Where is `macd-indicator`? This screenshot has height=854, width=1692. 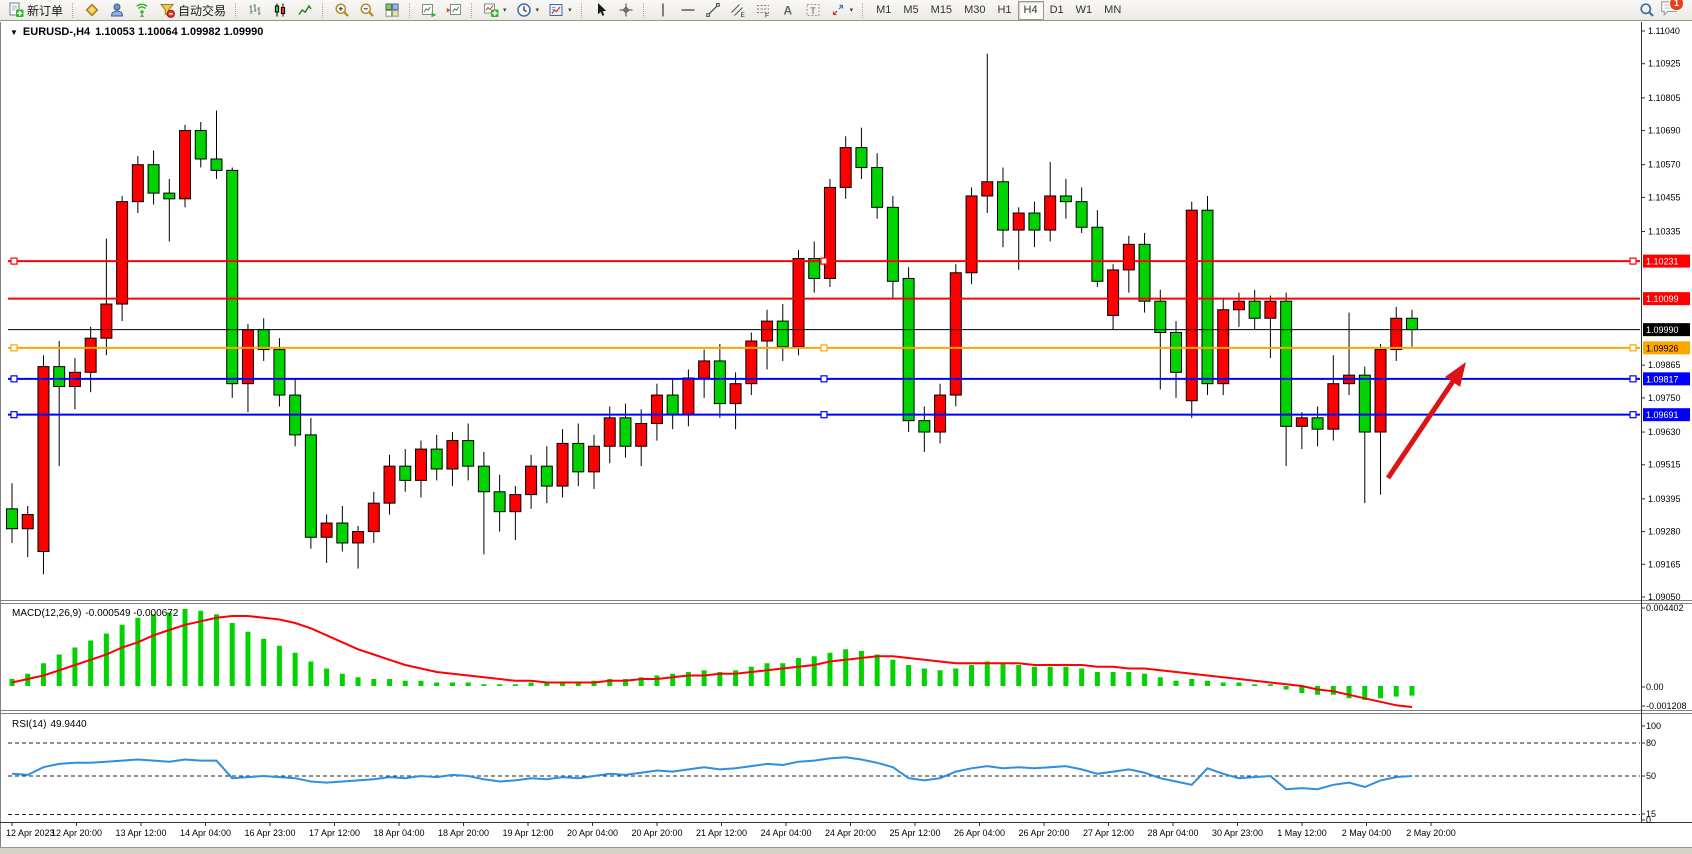 macd-indicator is located at coordinates (712, 658).